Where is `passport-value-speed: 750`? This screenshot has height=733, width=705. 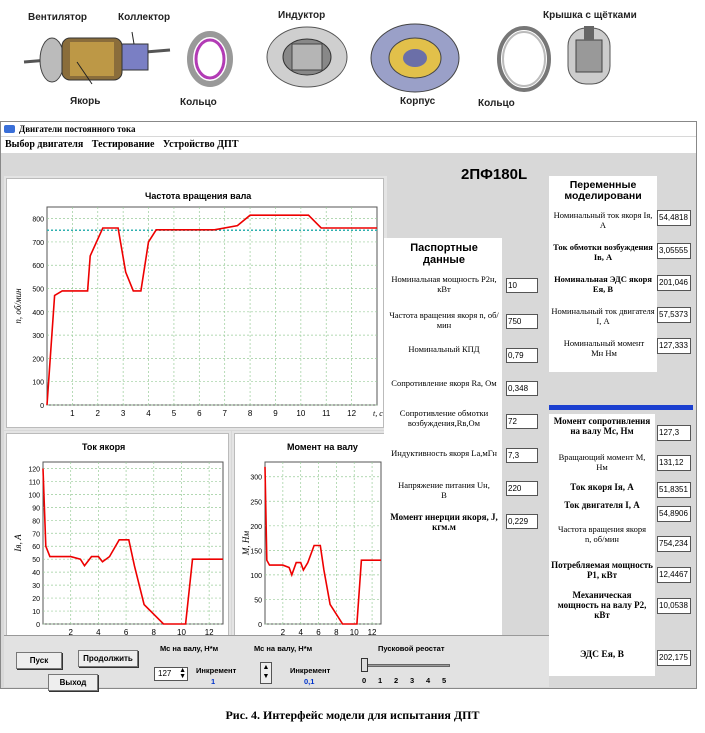
passport-value-speed: 750 is located at coordinates (522, 321).